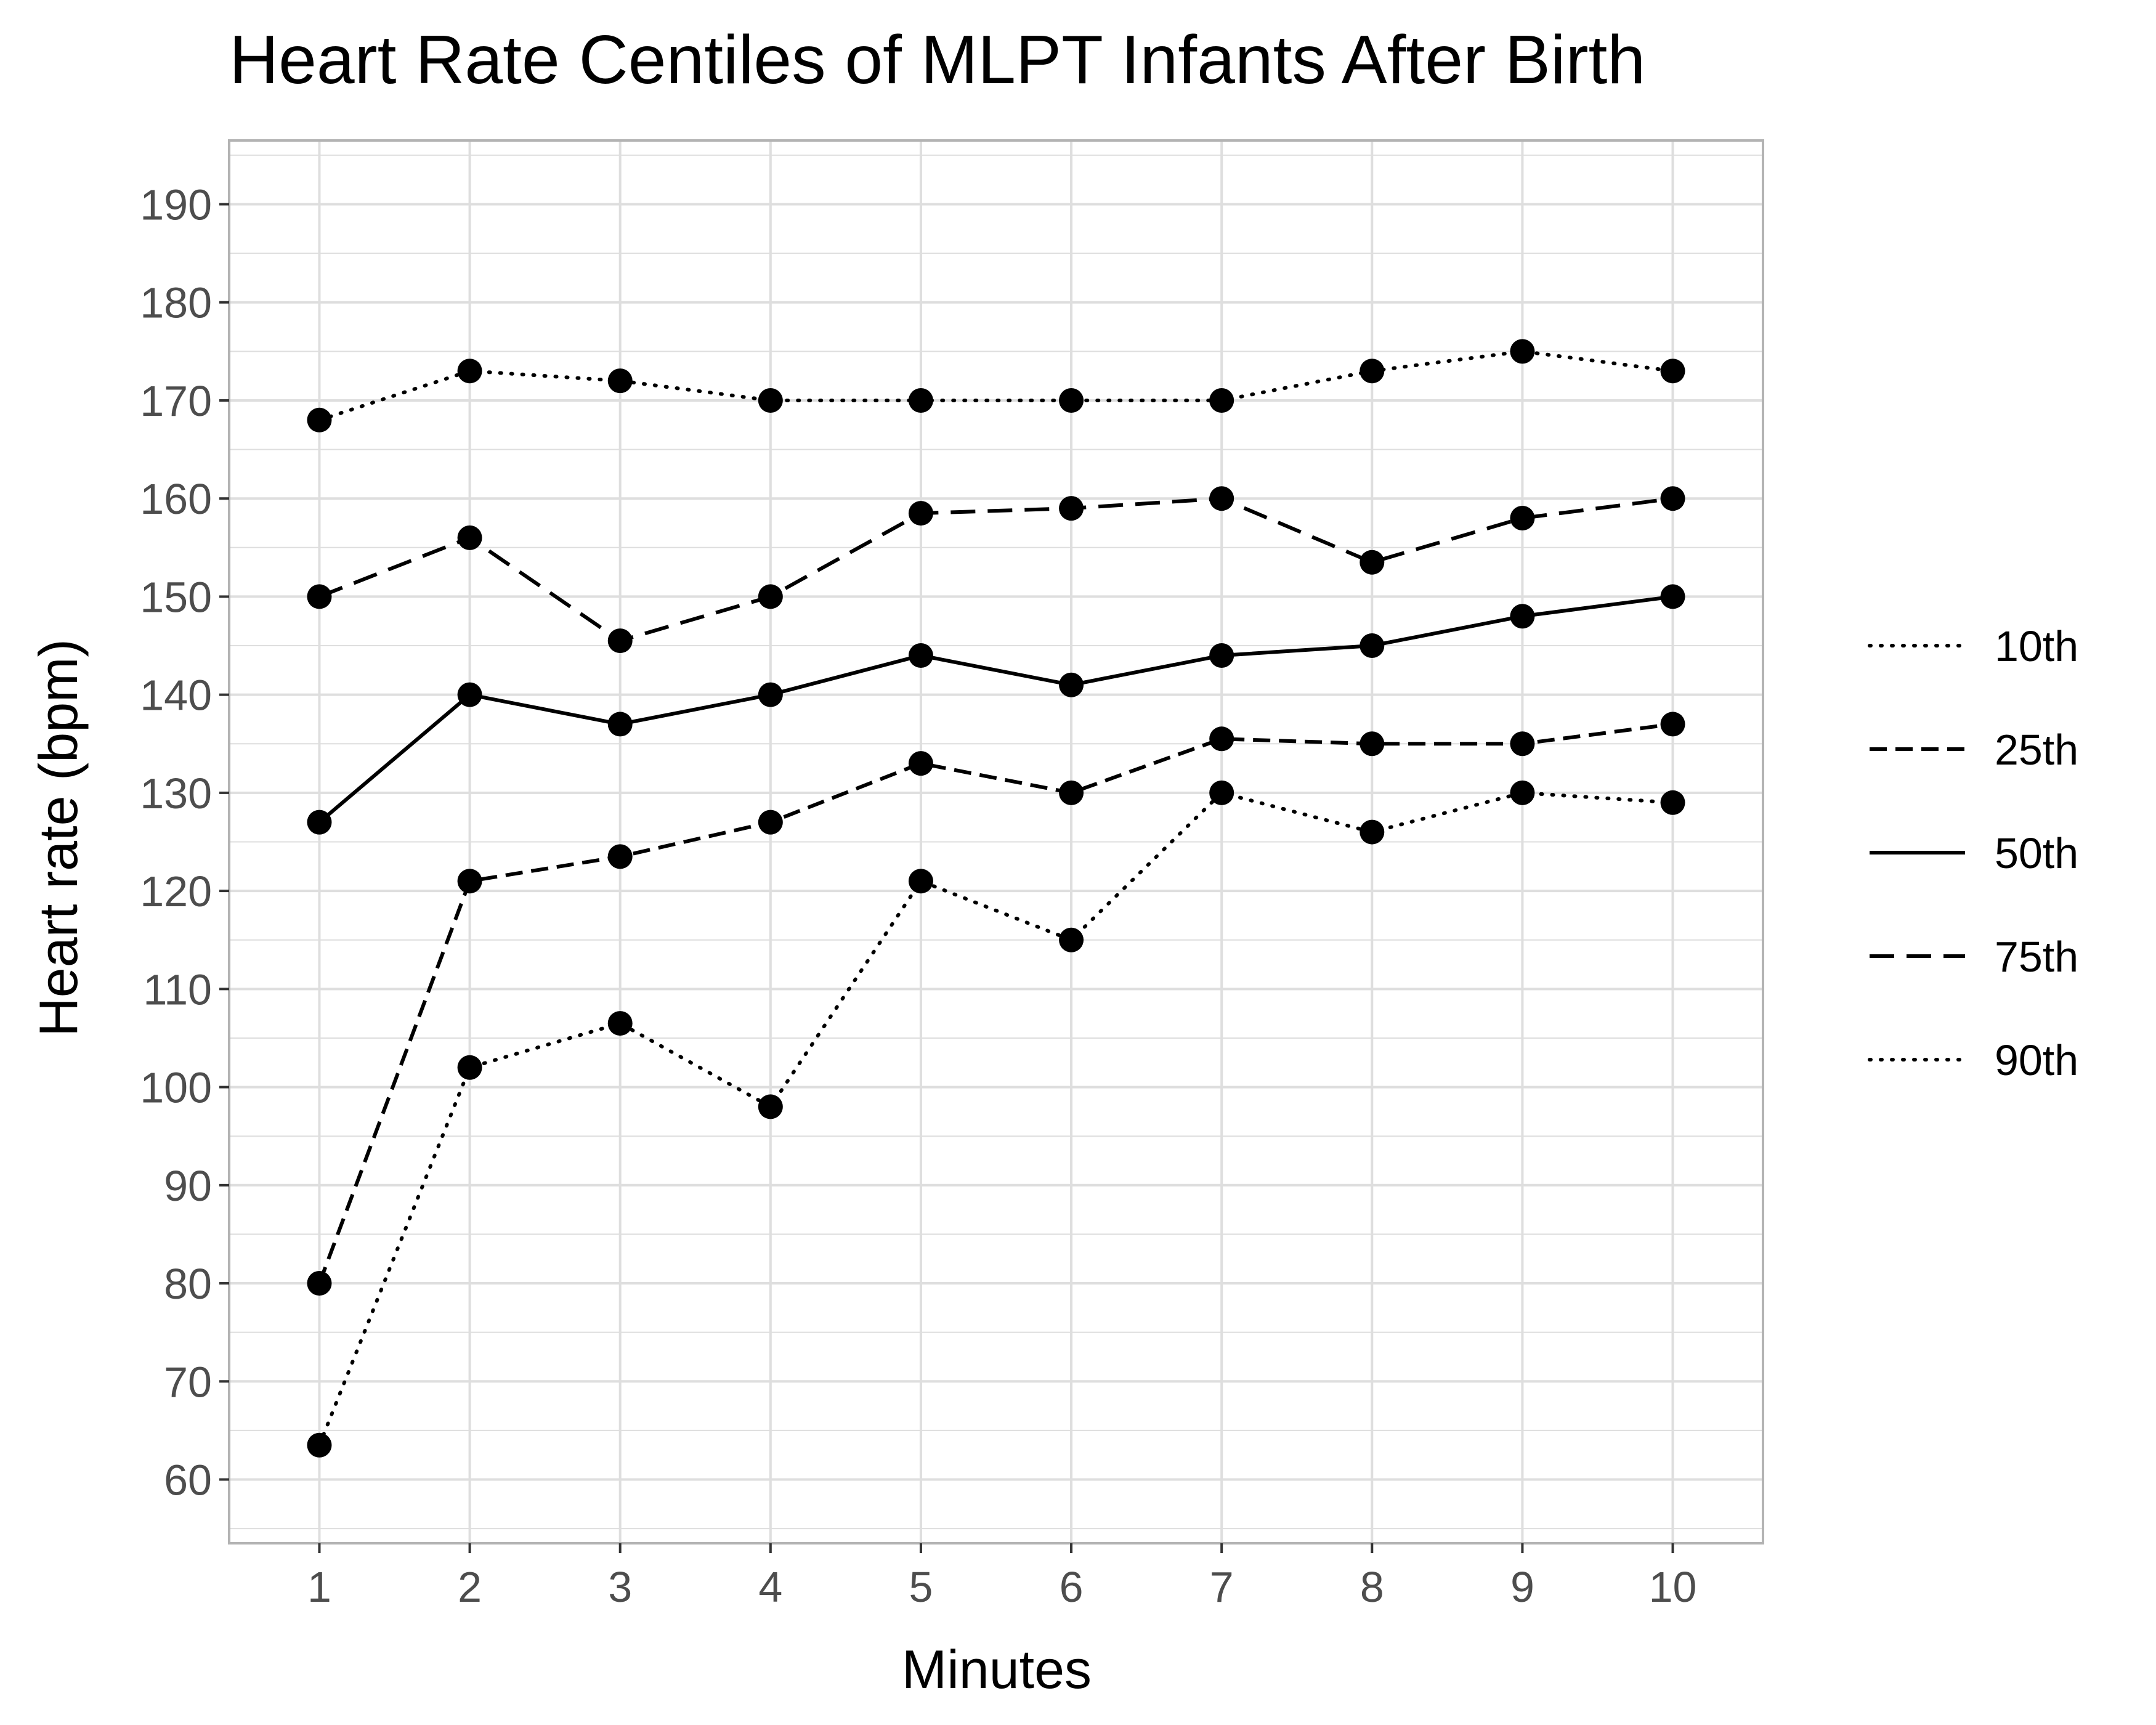 Image resolution: width=2156 pixels, height=1725 pixels. Describe the element at coordinates (2036, 853) in the screenshot. I see `legend-label: 50th` at that location.